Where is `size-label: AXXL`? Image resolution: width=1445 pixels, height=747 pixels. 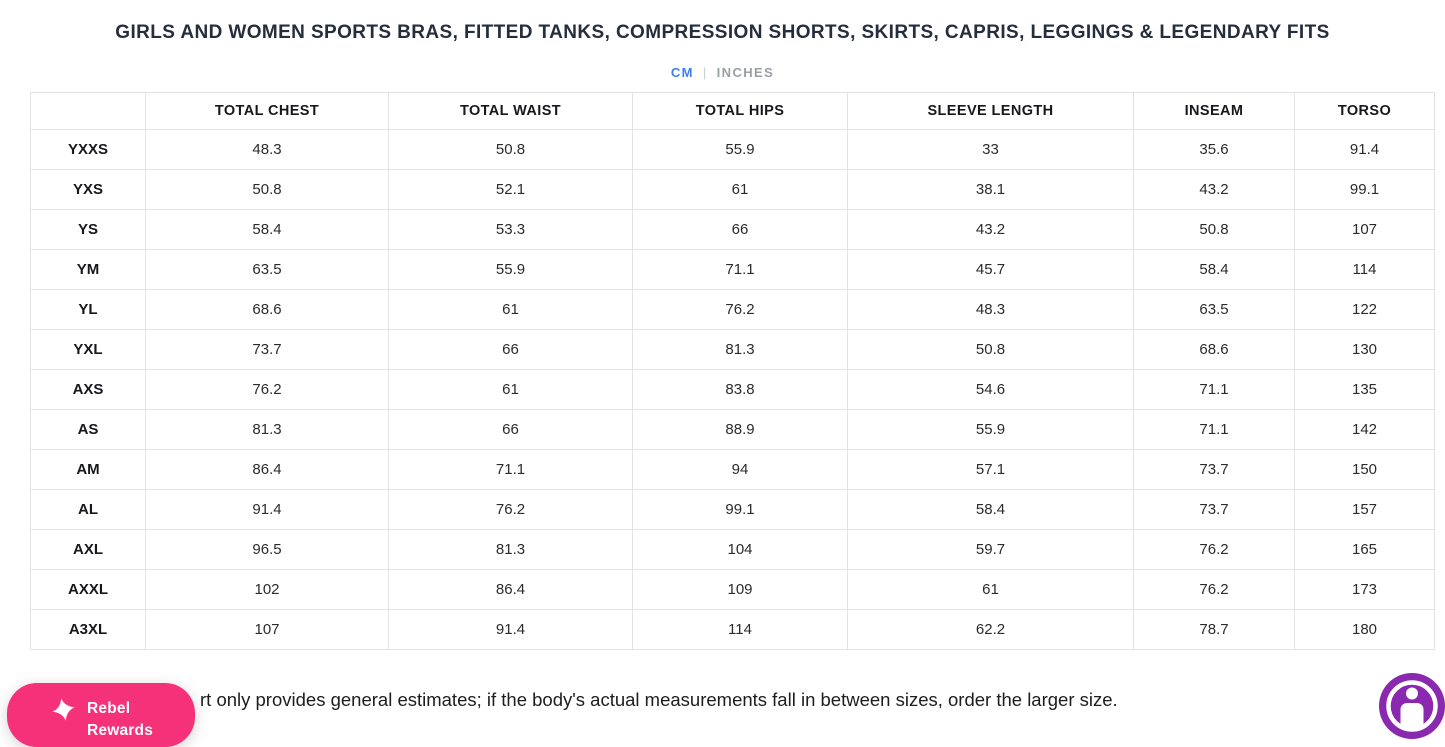
size-label: AXXL is located at coordinates (88, 589).